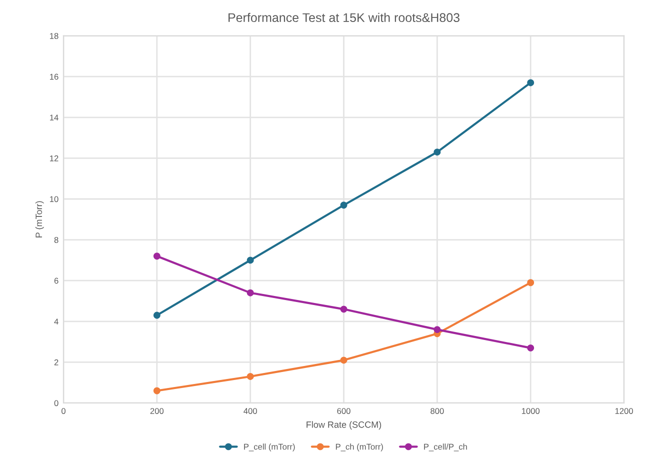 The width and height of the screenshot is (648, 459). Describe the element at coordinates (56, 362) in the screenshot. I see `y-tick-label: 2` at that location.